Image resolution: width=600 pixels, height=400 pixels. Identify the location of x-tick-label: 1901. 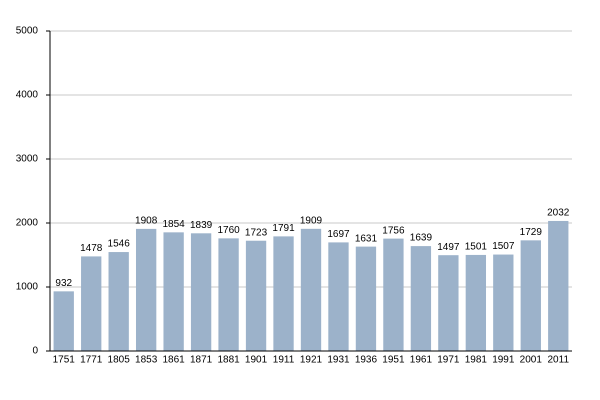
(256, 360).